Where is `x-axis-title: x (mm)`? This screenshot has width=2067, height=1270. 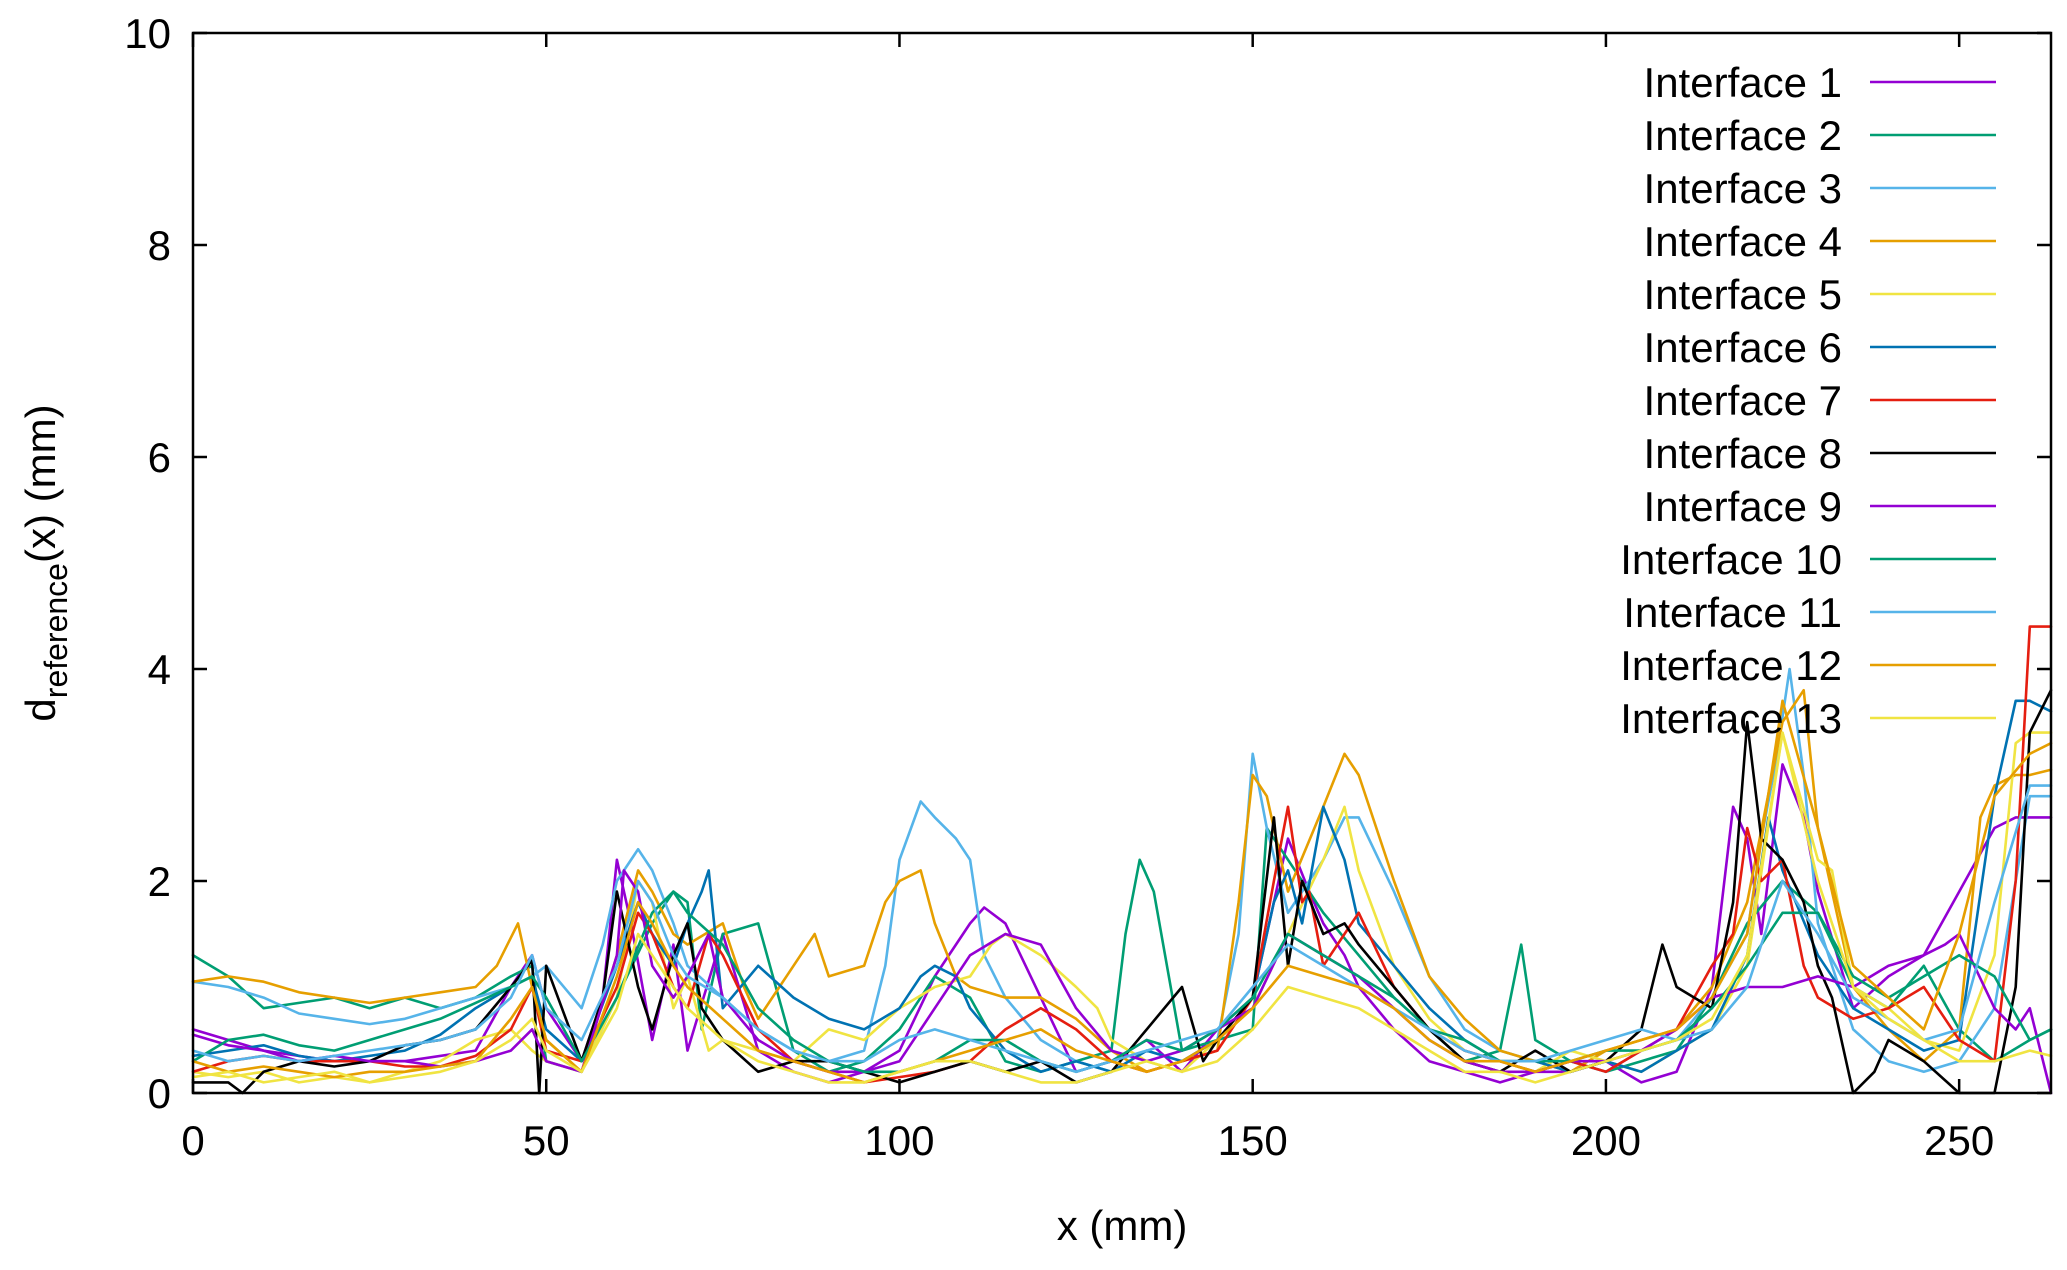
x-axis-title: x (mm) is located at coordinates (1122, 1225).